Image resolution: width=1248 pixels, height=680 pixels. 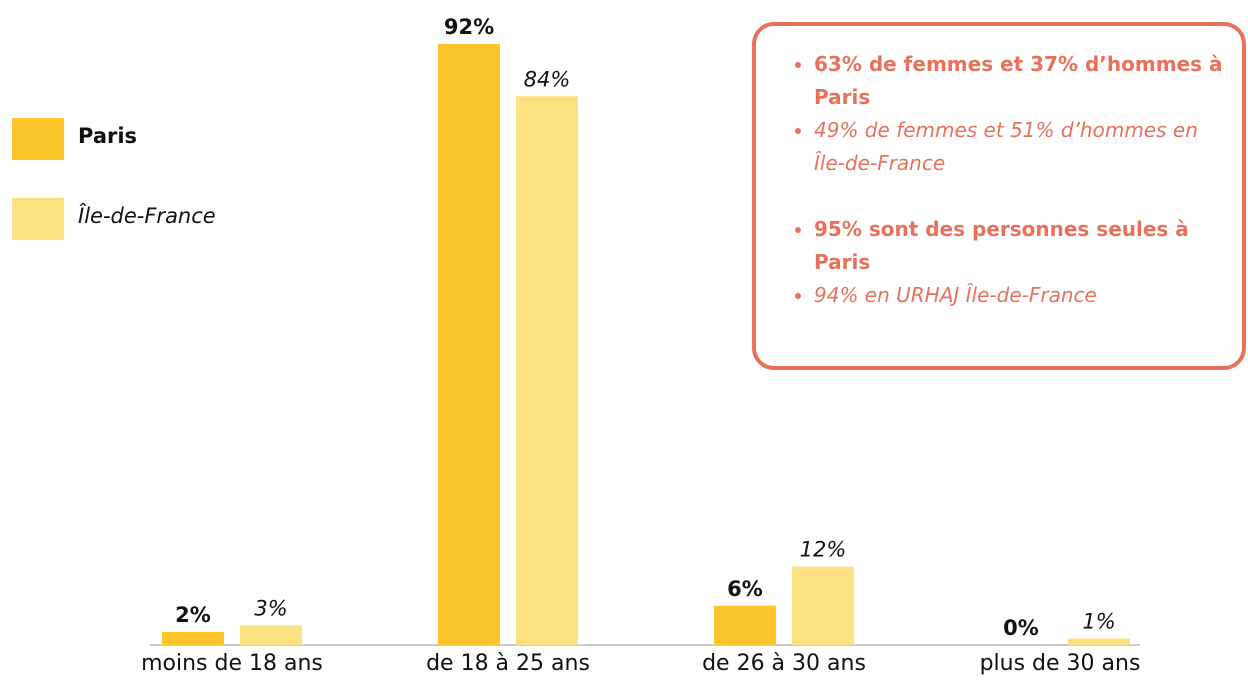 I want to click on x-tick-label: plus de 30 ans, so click(x=1060, y=663).